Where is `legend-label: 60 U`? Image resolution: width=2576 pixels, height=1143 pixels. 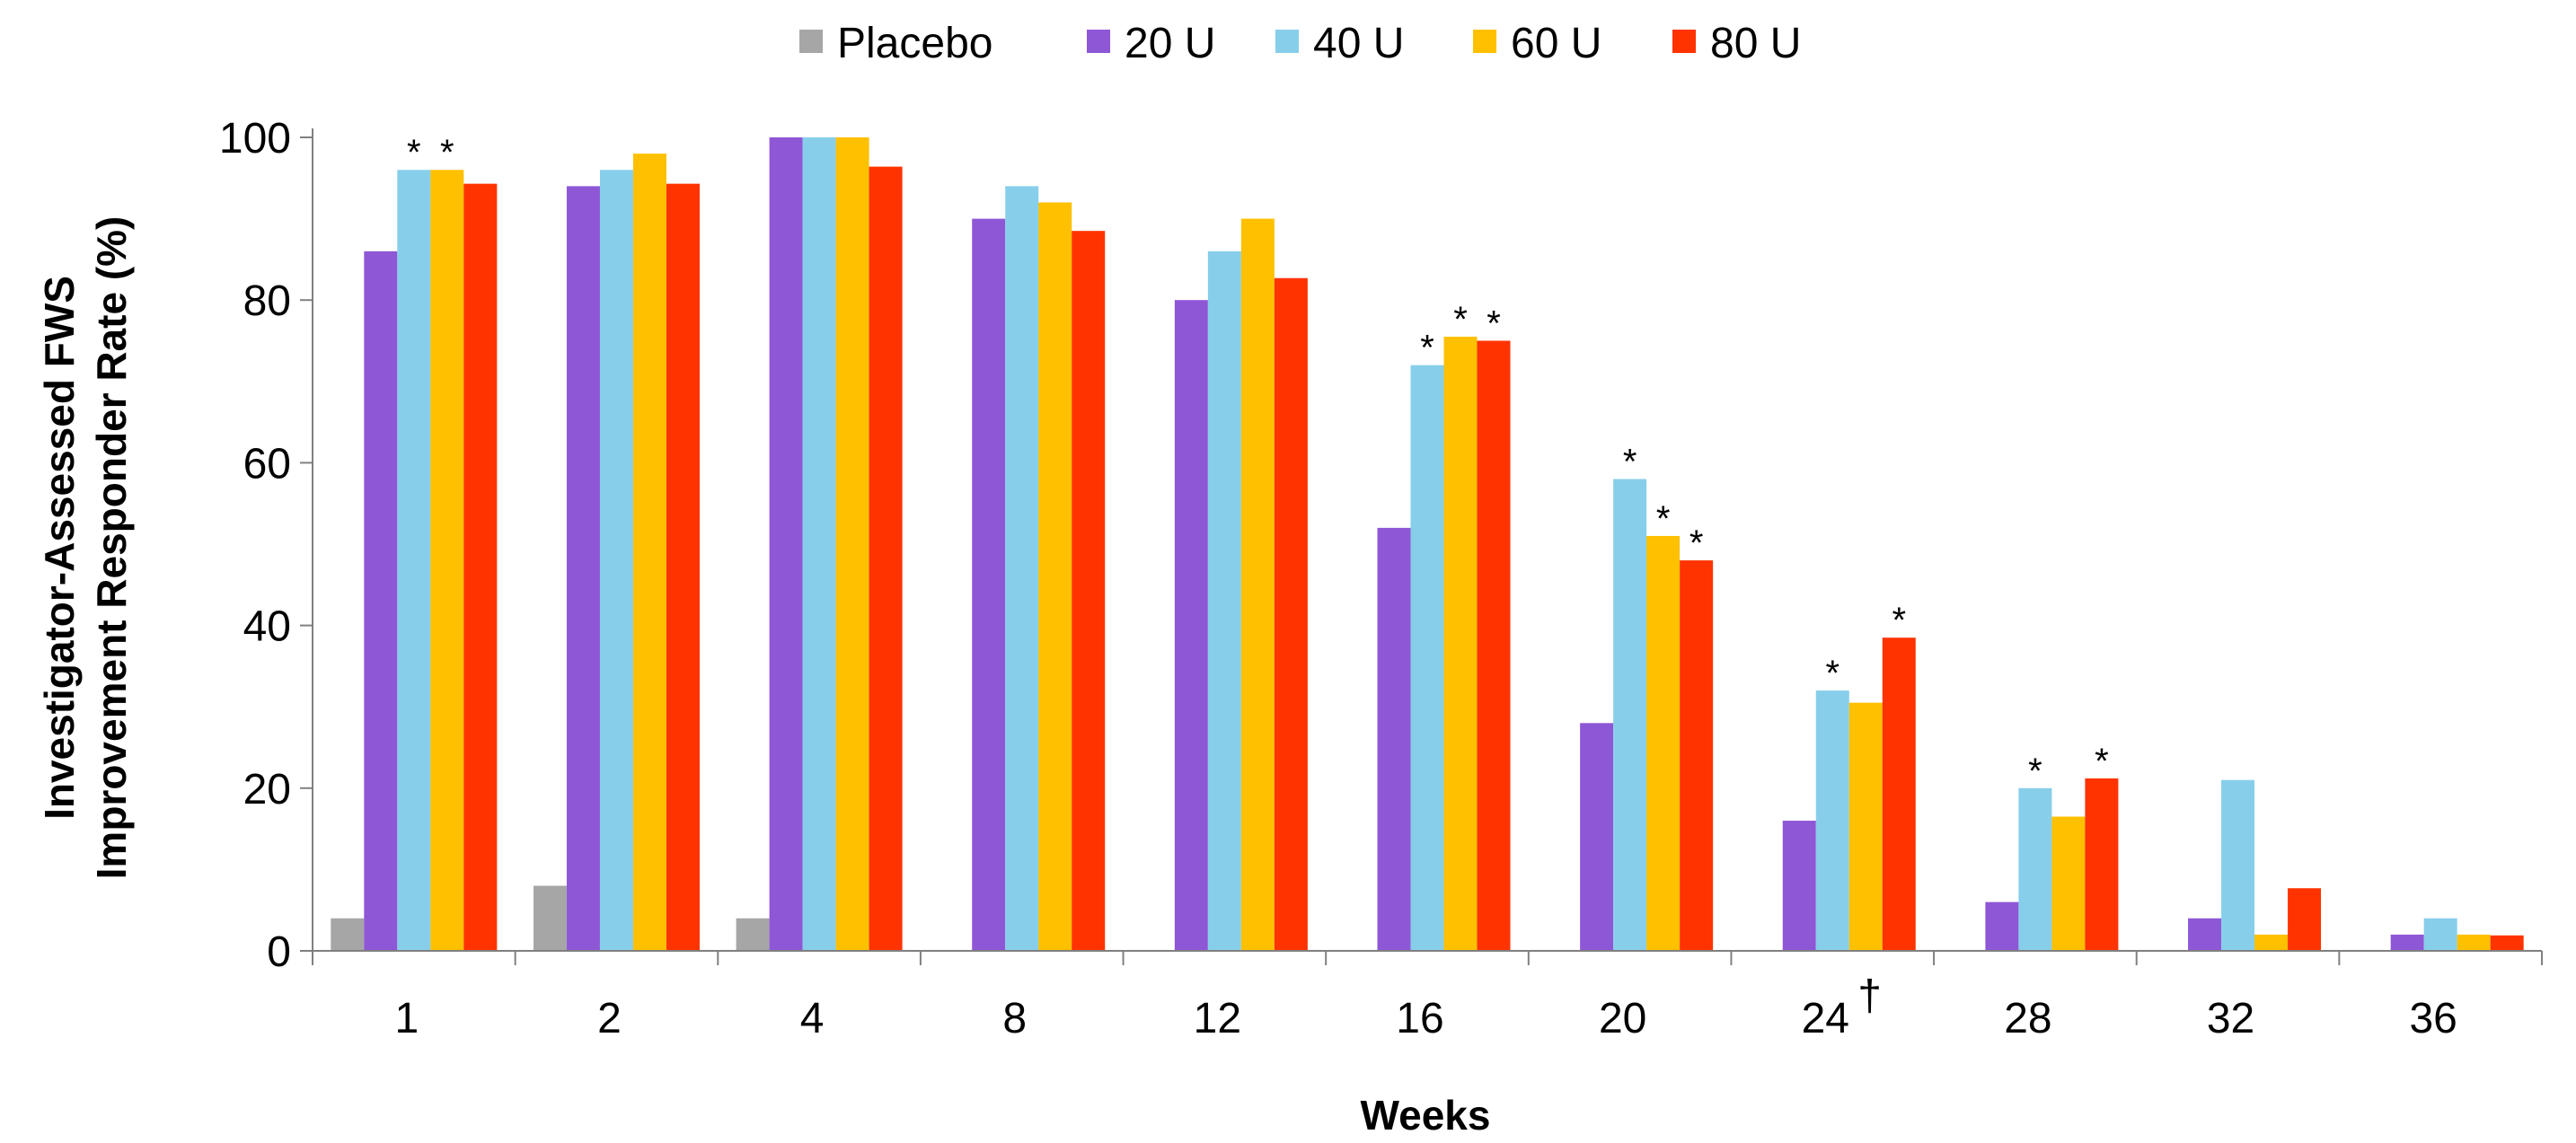 legend-label: 60 U is located at coordinates (1556, 43).